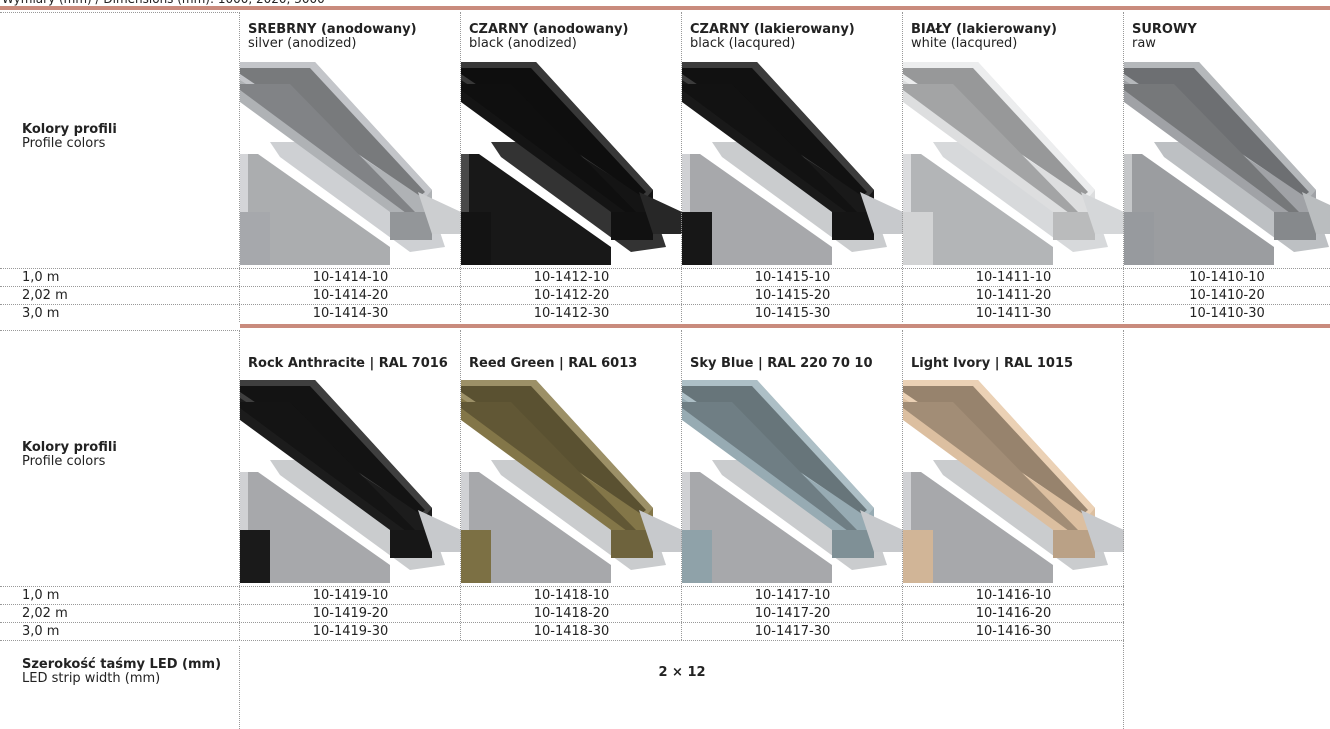  I want to click on product-code: 10-1419-30, so click(350, 631).